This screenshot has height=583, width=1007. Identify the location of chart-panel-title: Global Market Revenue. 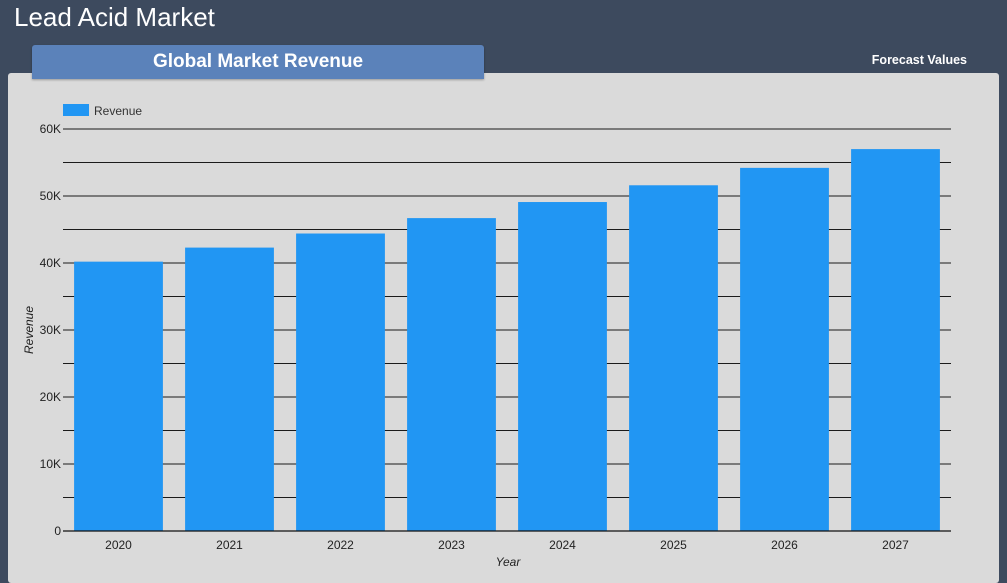
(258, 62).